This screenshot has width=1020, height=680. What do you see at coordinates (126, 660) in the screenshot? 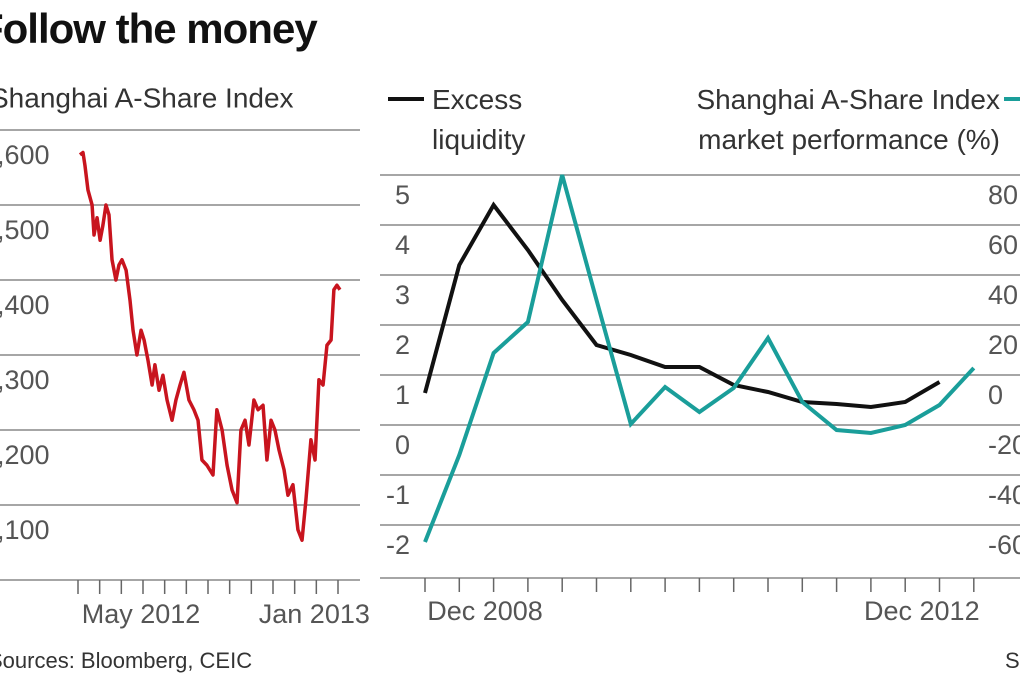
I see `source: Sources: Bloomberg, CEIC` at bounding box center [126, 660].